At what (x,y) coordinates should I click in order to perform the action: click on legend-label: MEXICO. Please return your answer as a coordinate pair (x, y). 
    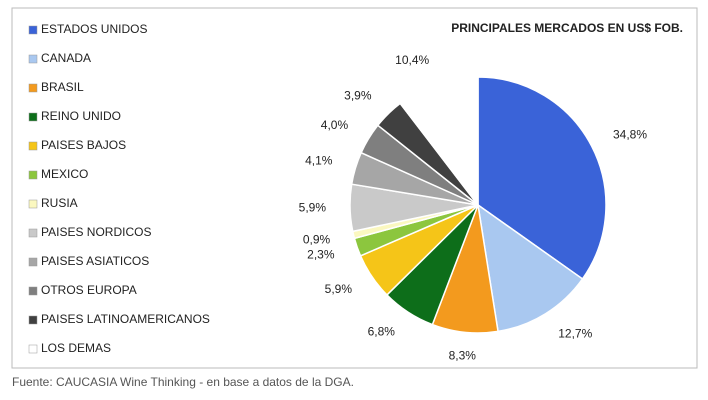
    Looking at the image, I should click on (64, 174).